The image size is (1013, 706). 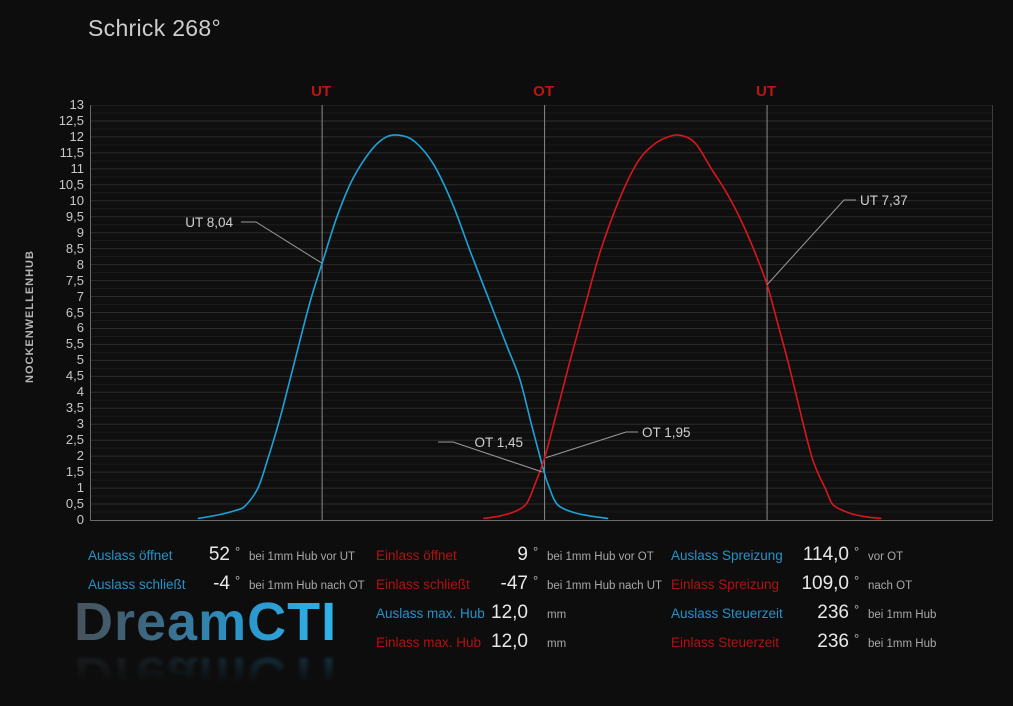 What do you see at coordinates (137, 584) in the screenshot?
I see `spec-label: Auslass schließt` at bounding box center [137, 584].